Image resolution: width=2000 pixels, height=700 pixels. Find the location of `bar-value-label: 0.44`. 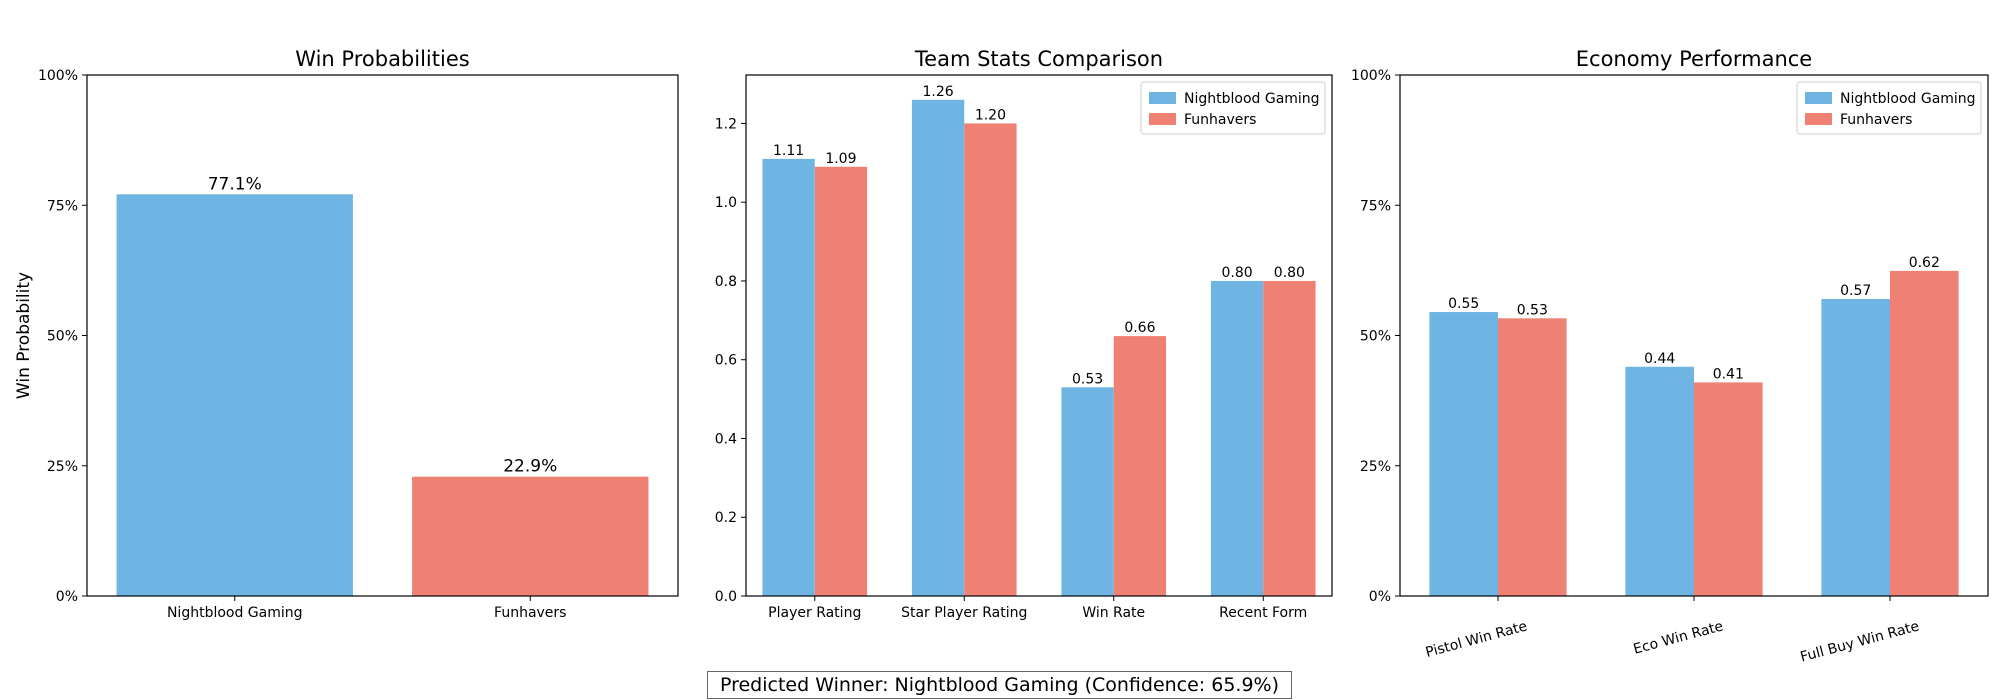

bar-value-label: 0.44 is located at coordinates (1659, 359).